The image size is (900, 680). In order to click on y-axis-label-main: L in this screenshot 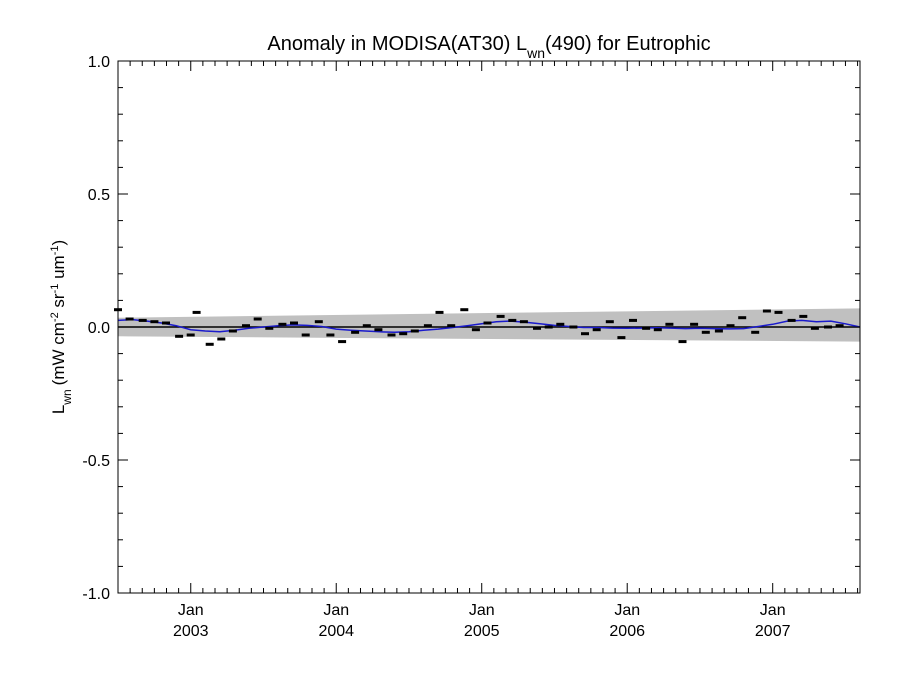, I will do `click(58, 409)`.